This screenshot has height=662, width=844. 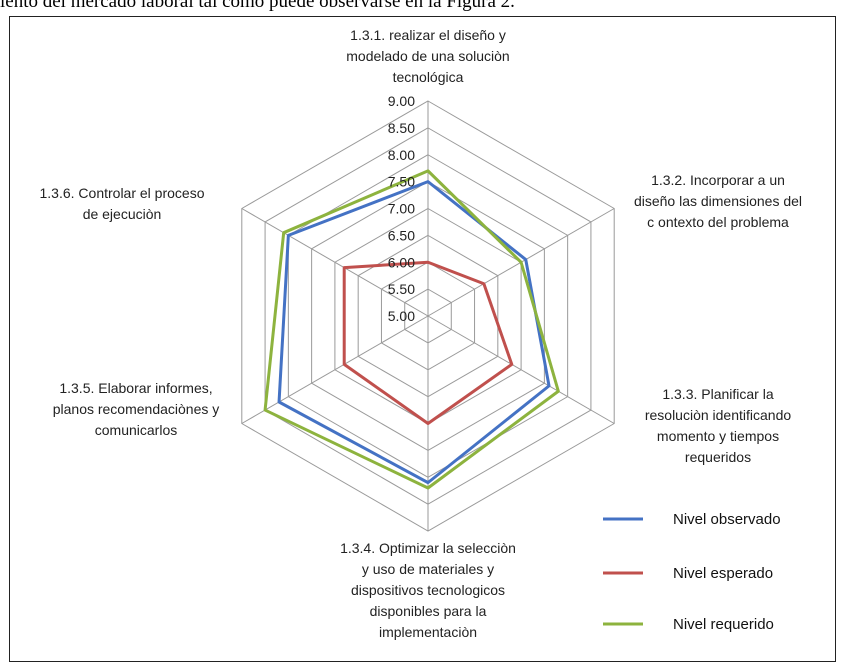 What do you see at coordinates (718, 180) in the screenshot?
I see `axis-label-2: 1.3.2. Incorporar a un` at bounding box center [718, 180].